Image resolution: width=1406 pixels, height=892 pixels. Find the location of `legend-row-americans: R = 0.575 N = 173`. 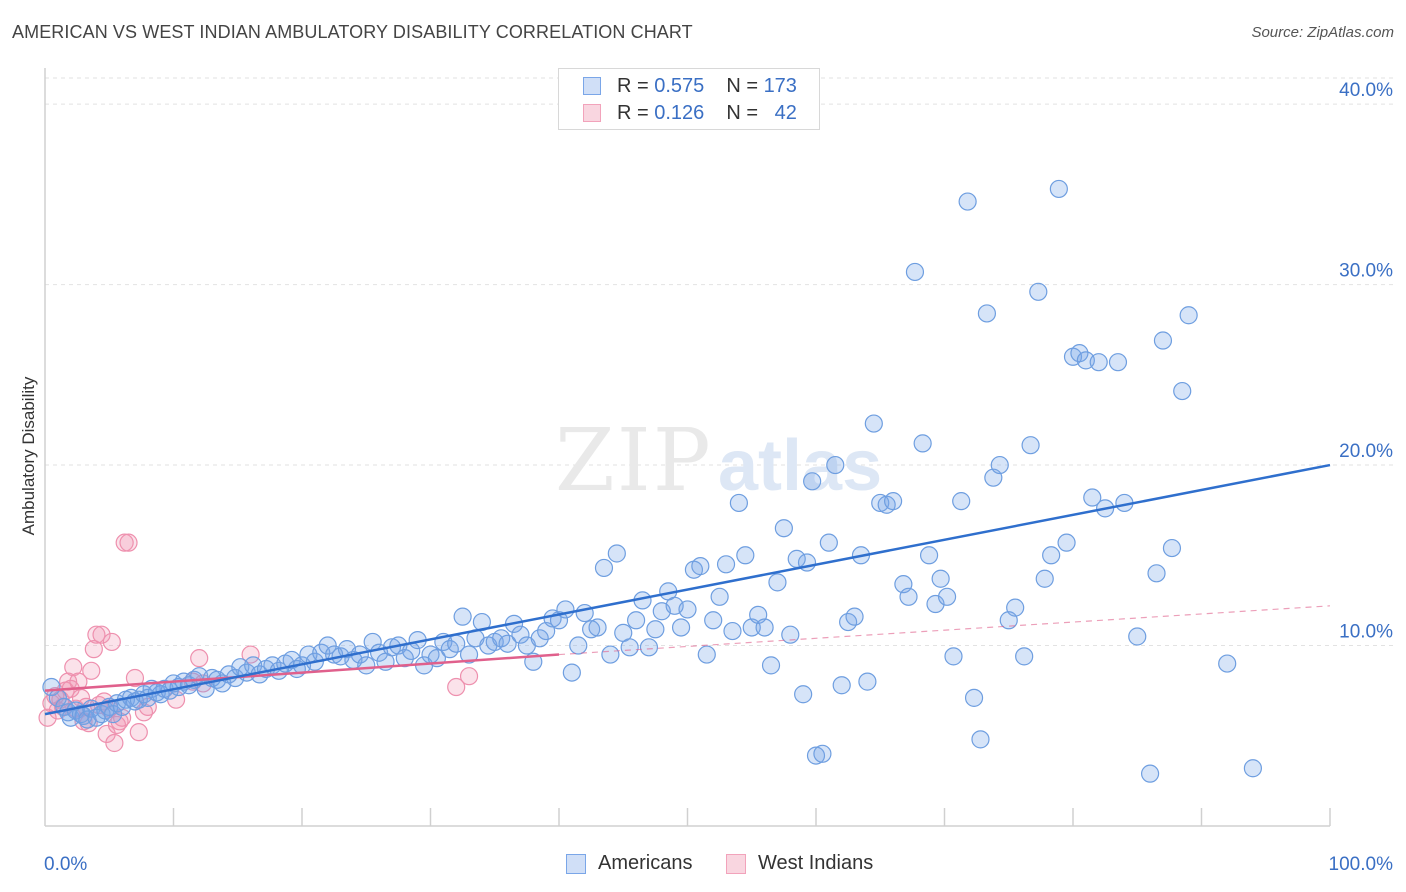

legend-row-americans: R = 0.575 N = 173 is located at coordinates (690, 86).